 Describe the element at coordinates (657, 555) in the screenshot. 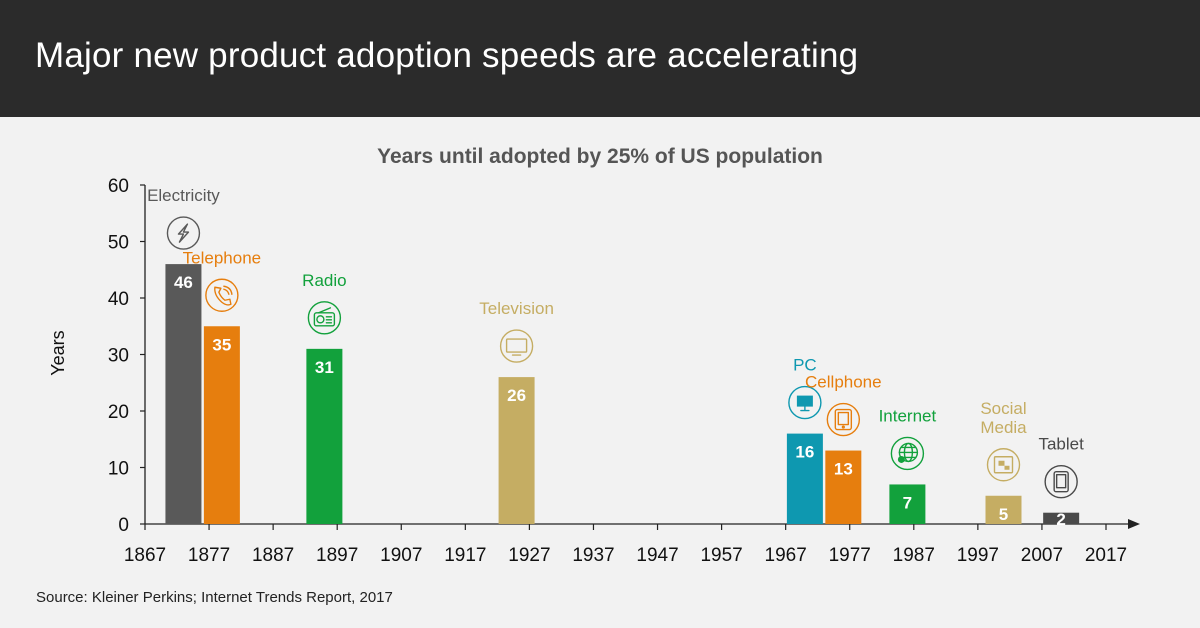

I see `x-tick-label: 1947` at that location.